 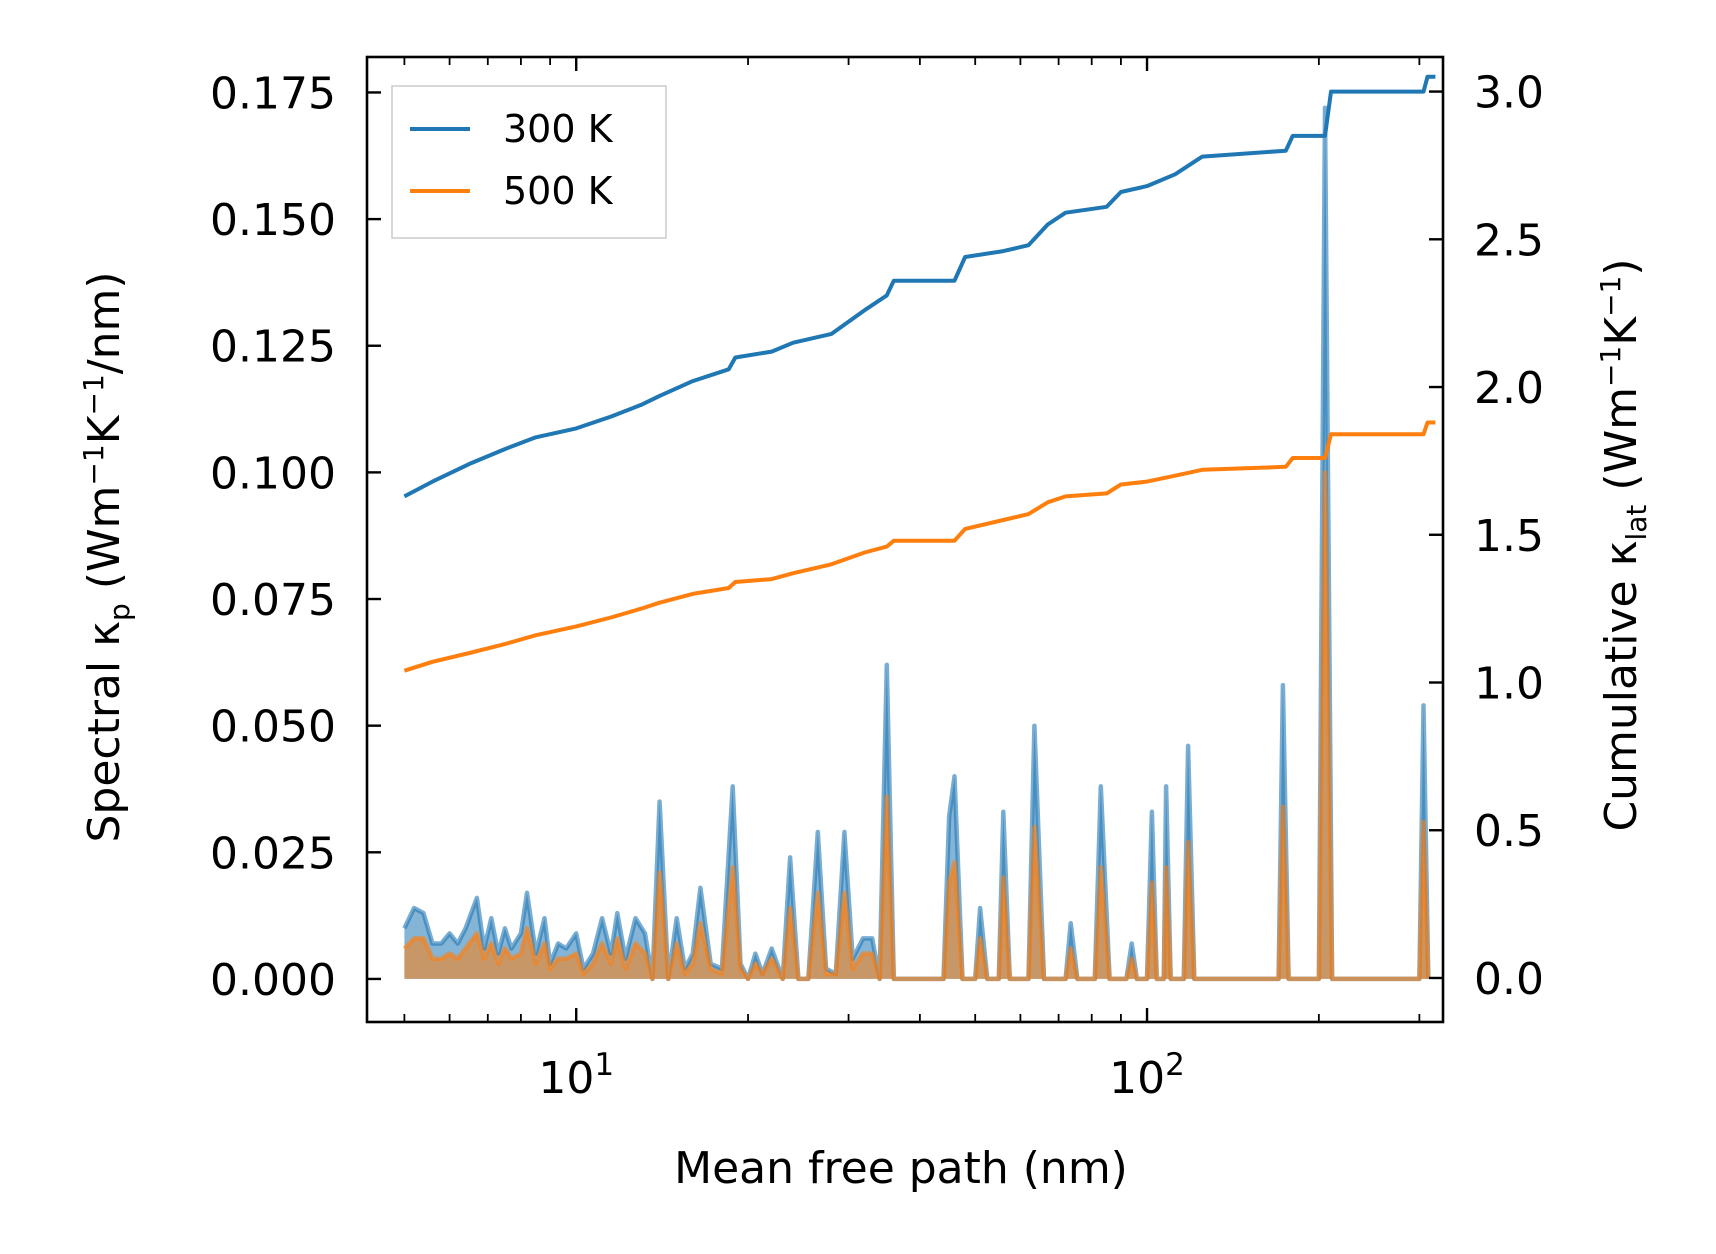 I want to click on y-left-tick-label: 0.175, so click(x=273, y=93).